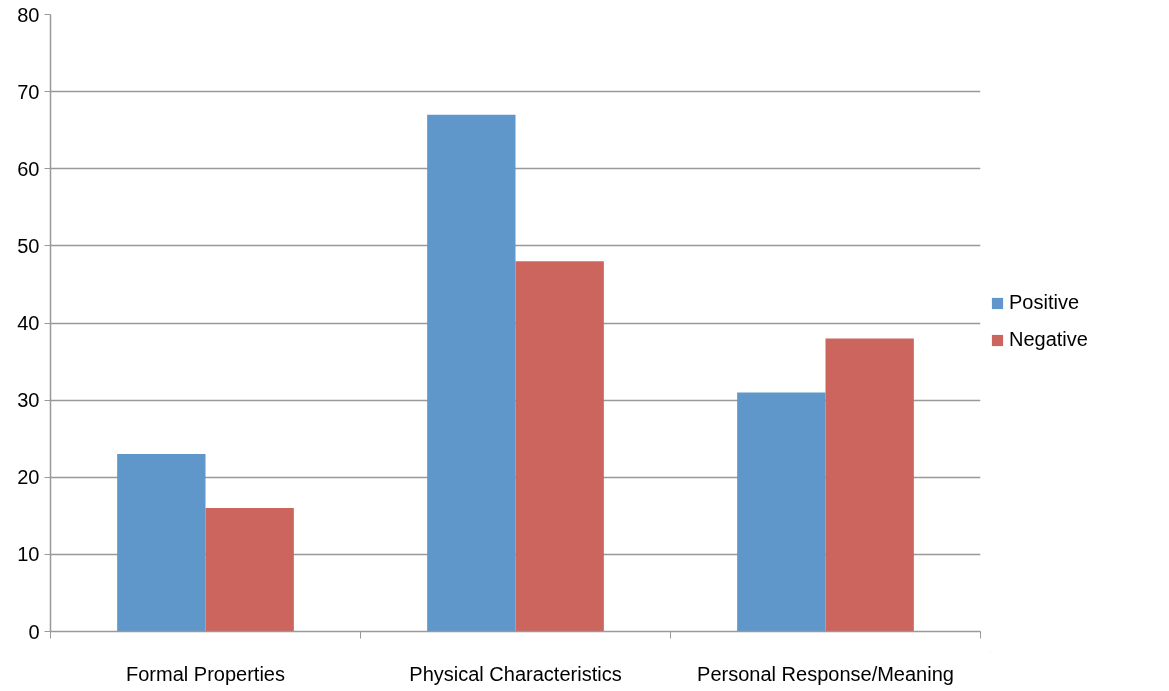  What do you see at coordinates (515, 673) in the screenshot?
I see `x-tick-label: Physical Characteristics` at bounding box center [515, 673].